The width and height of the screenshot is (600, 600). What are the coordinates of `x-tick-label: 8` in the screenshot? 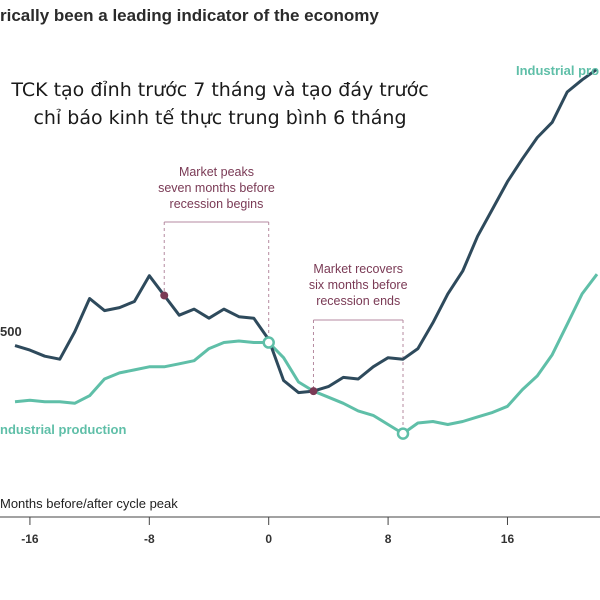 It's located at (388, 539).